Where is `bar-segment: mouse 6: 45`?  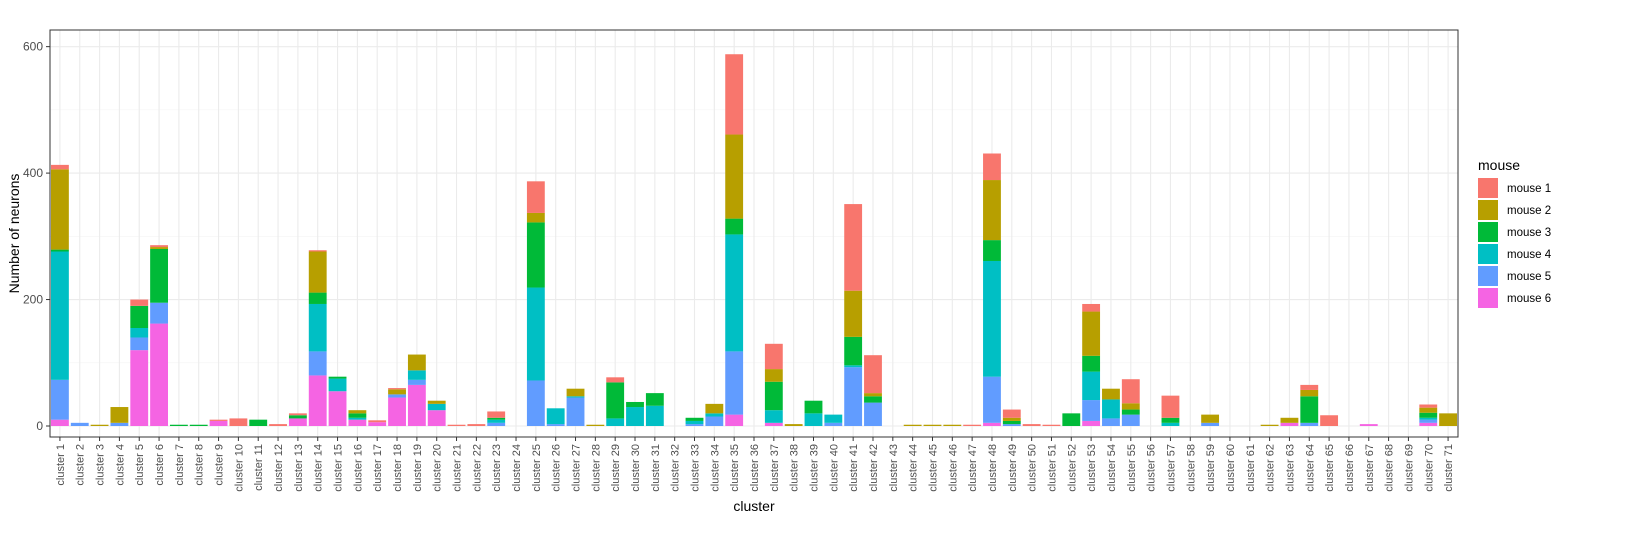
bar-segment: mouse 6: 45 is located at coordinates (397, 411).